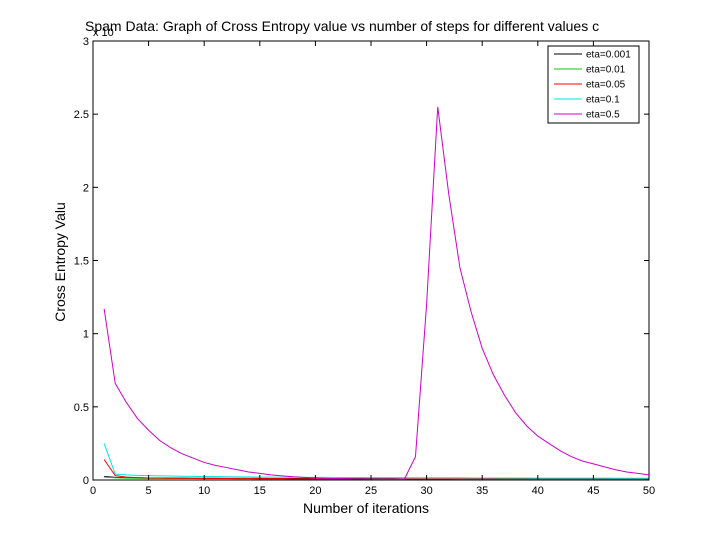  I want to click on x-tick-label: 40, so click(538, 491).